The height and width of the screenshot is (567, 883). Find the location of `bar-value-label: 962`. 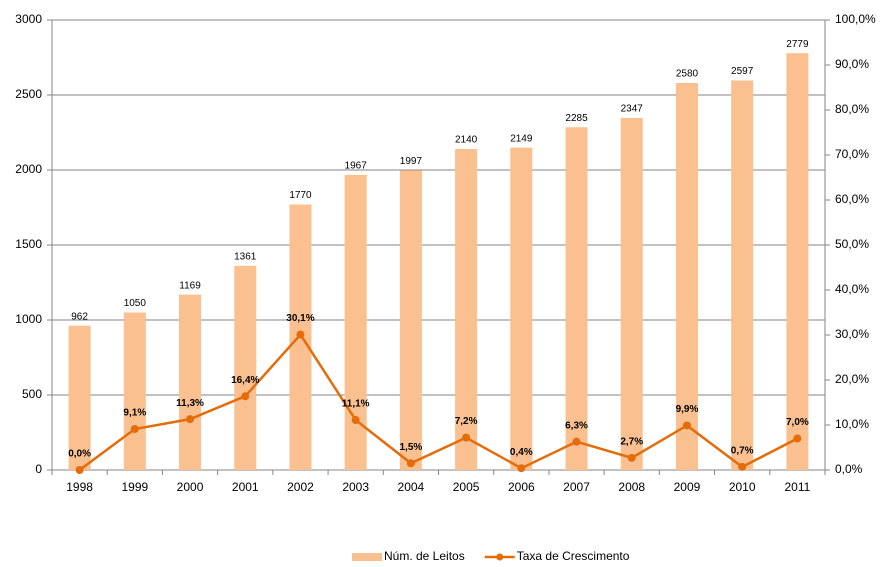

bar-value-label: 962 is located at coordinates (79, 316).